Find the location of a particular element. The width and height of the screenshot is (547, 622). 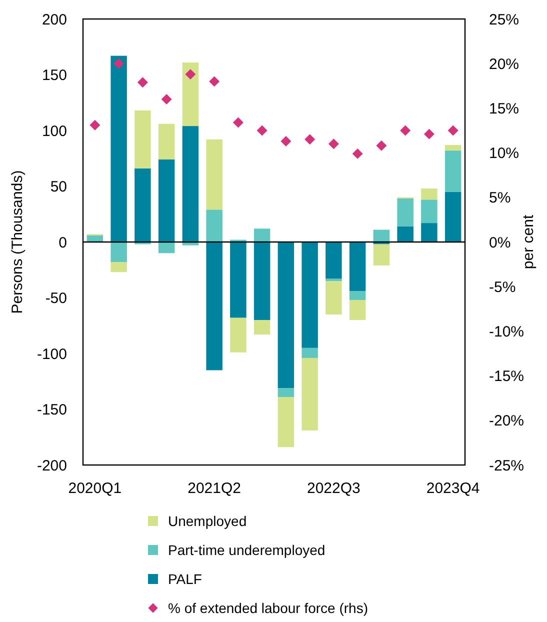

legend-label: Part-time underemployed is located at coordinates (247, 550).